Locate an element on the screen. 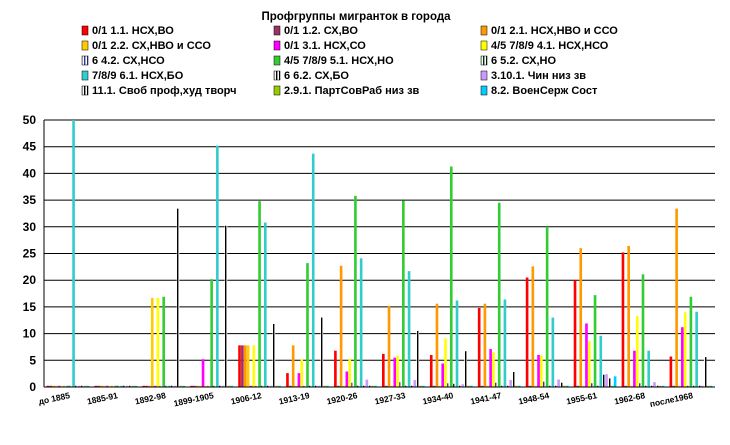  x-tick-label: 1906-12 is located at coordinates (246, 398).